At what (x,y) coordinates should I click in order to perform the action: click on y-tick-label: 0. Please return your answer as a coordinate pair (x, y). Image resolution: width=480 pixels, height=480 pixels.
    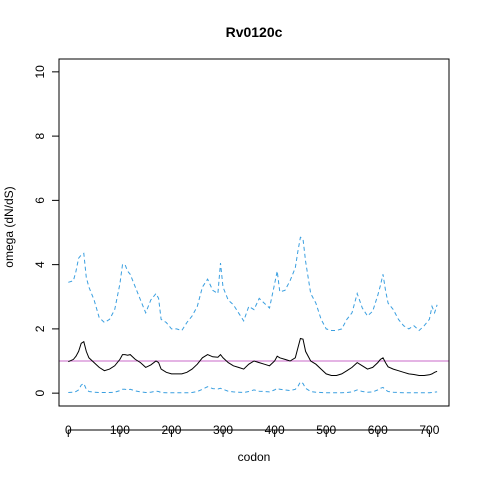
    Looking at the image, I should click on (40, 392).